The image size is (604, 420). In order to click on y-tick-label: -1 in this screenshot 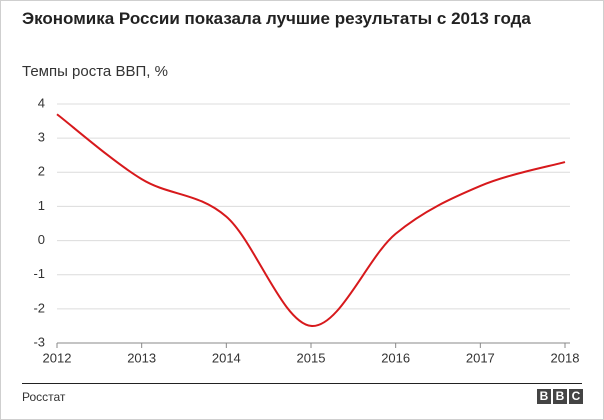, I will do `click(39, 273)`.